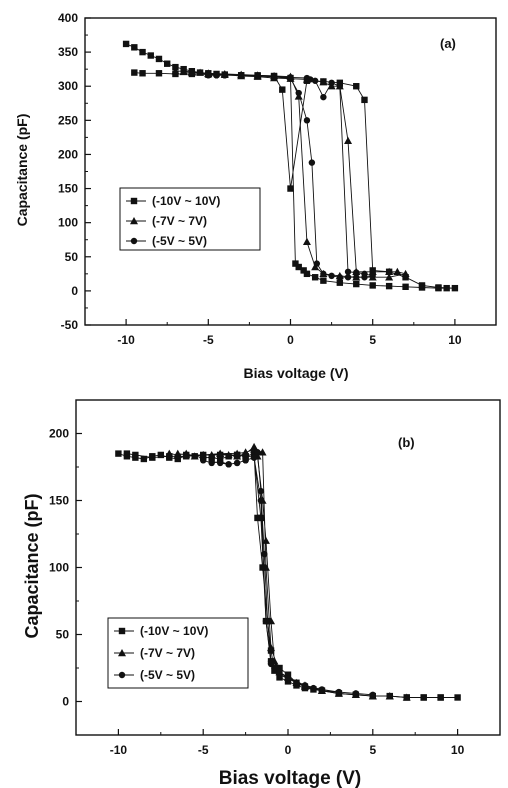 The height and width of the screenshot is (788, 508). What do you see at coordinates (406, 442) in the screenshot?
I see `panel-b-label: (b)` at bounding box center [406, 442].